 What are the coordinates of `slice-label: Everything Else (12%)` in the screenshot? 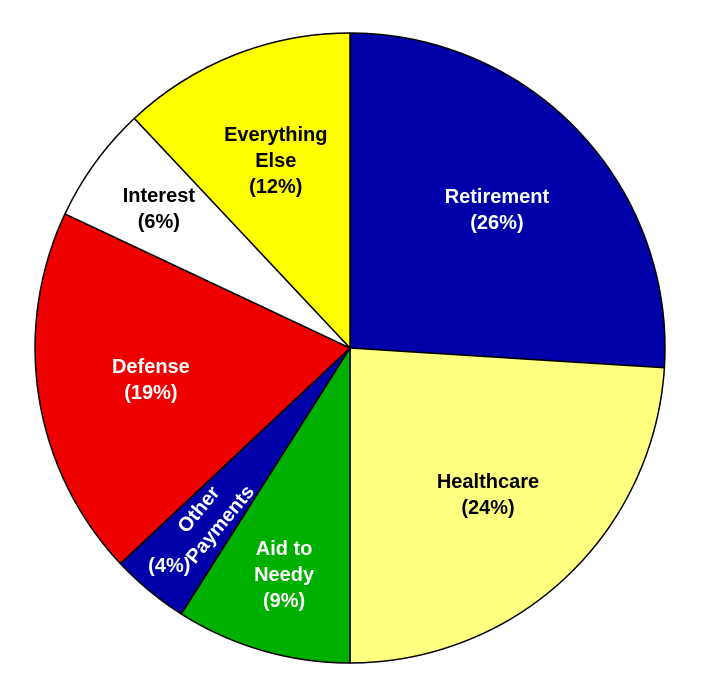 It's located at (276, 161).